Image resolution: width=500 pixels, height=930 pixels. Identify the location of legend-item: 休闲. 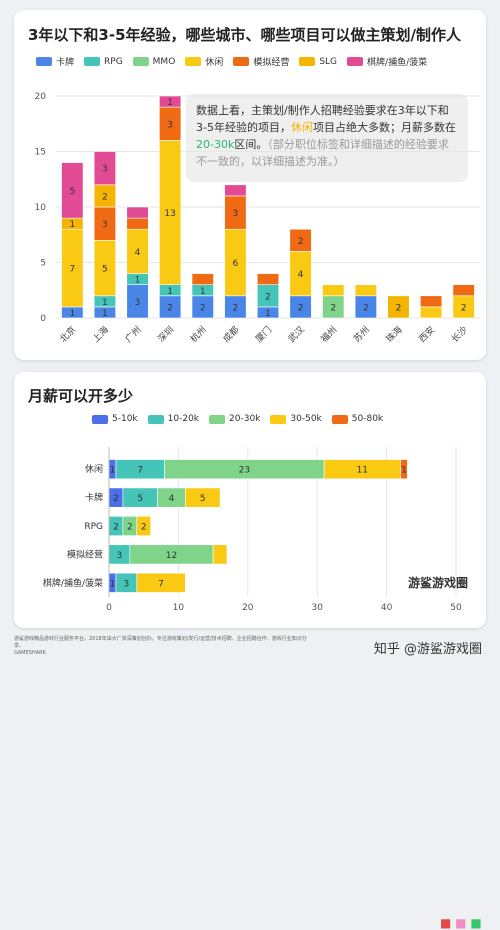
(204, 61).